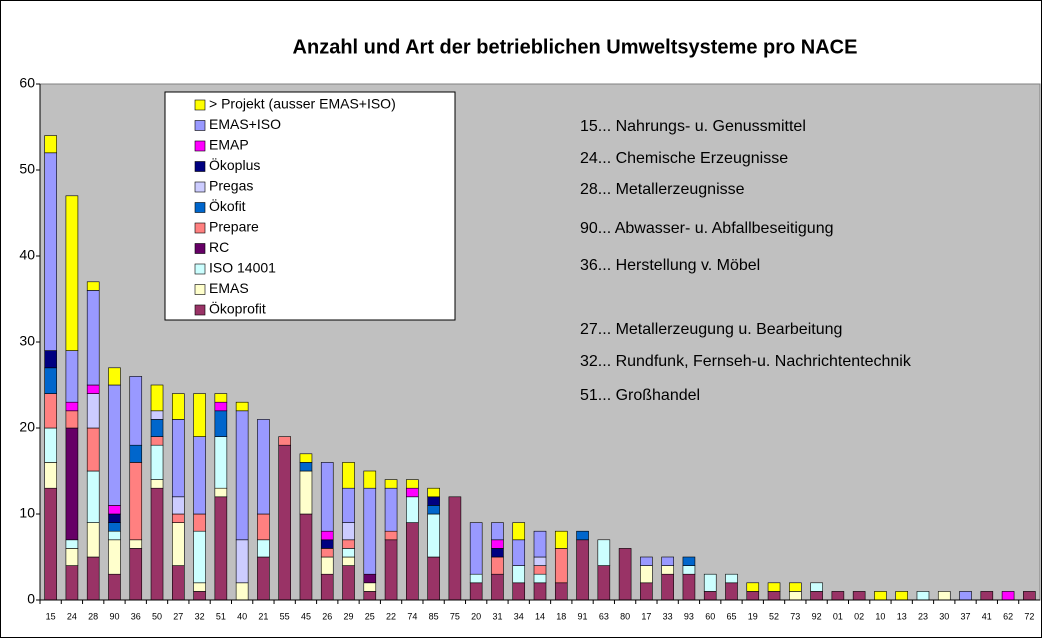 This screenshot has width=1043, height=644. I want to click on x-tick-label: 93, so click(689, 616).